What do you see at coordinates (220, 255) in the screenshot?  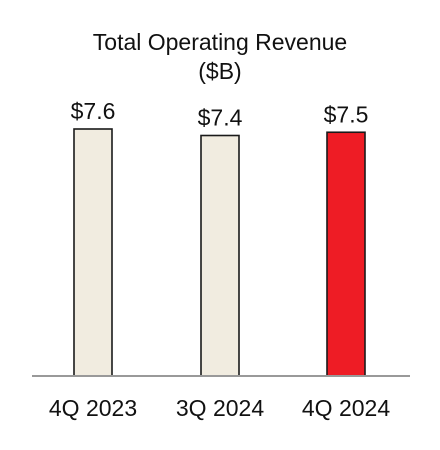 I see `bar-3q-2024` at bounding box center [220, 255].